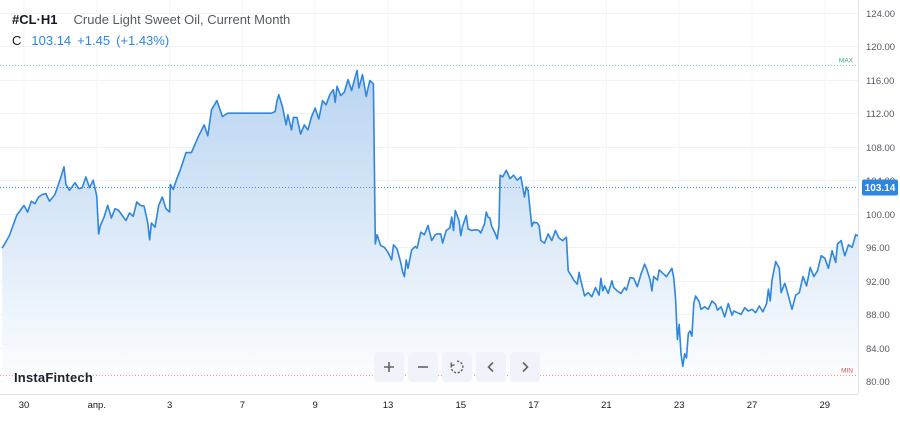  Describe the element at coordinates (17, 40) in the screenshot. I see `close-label: C` at that location.